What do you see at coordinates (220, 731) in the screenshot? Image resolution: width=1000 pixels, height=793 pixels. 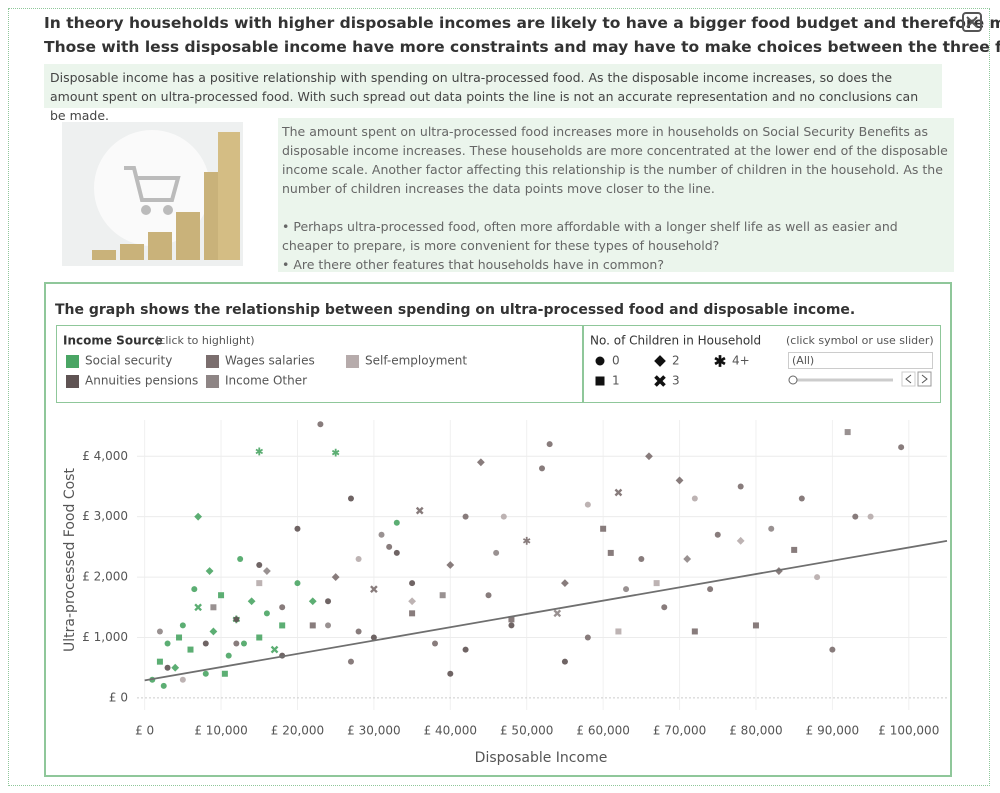 I see `x-tick-label: £ 10,000` at bounding box center [220, 731].